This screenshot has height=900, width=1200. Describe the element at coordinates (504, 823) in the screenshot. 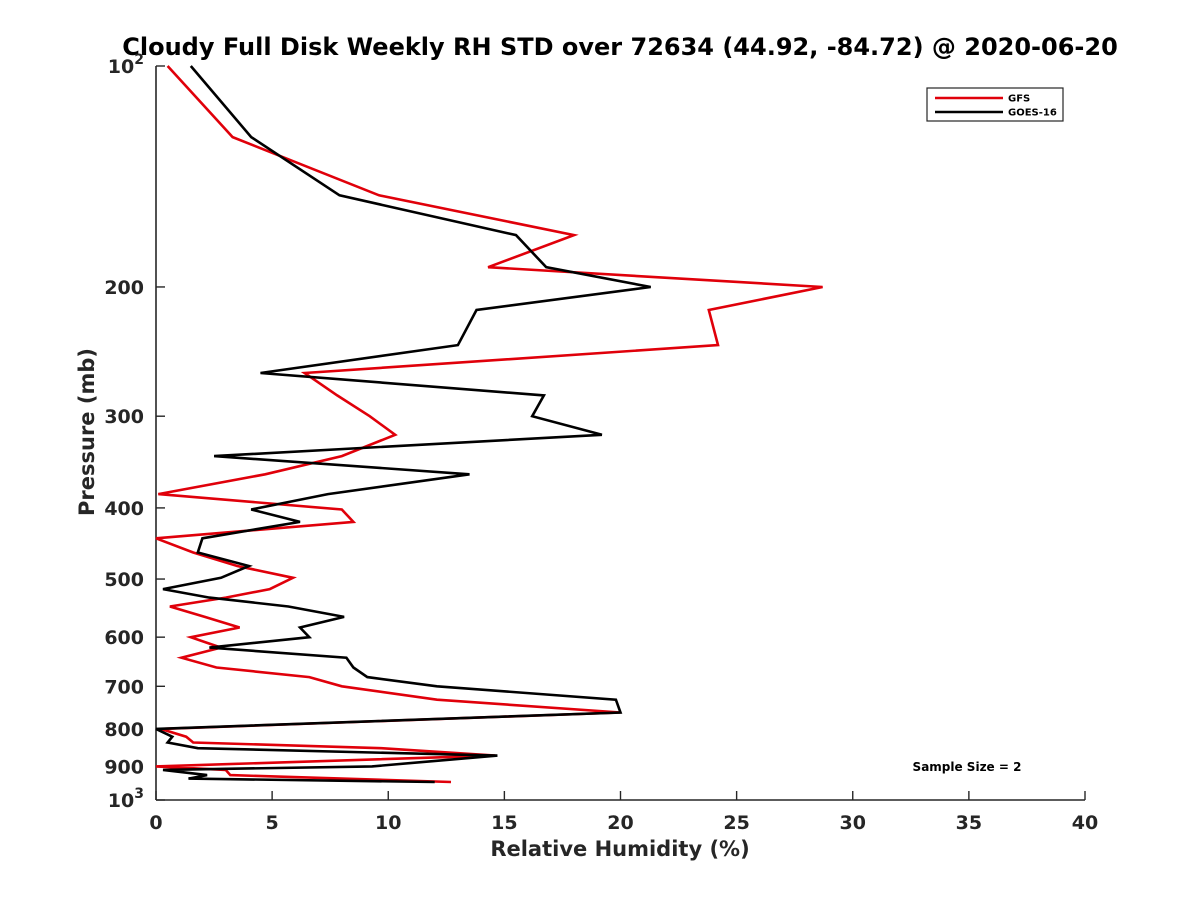

I see `x-tick-label-15: 15` at that location.